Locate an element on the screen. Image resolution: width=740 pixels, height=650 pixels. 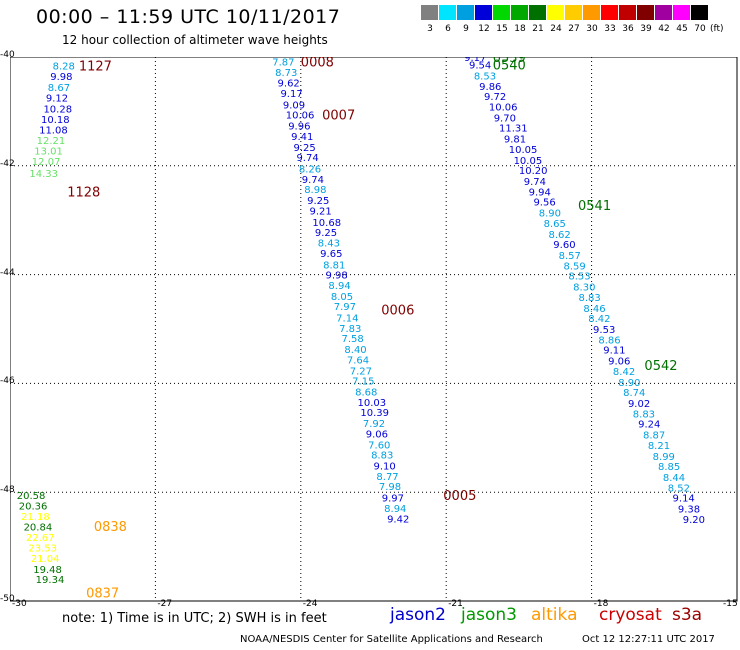
wave-height-point: 8.46 is located at coordinates (594, 309).